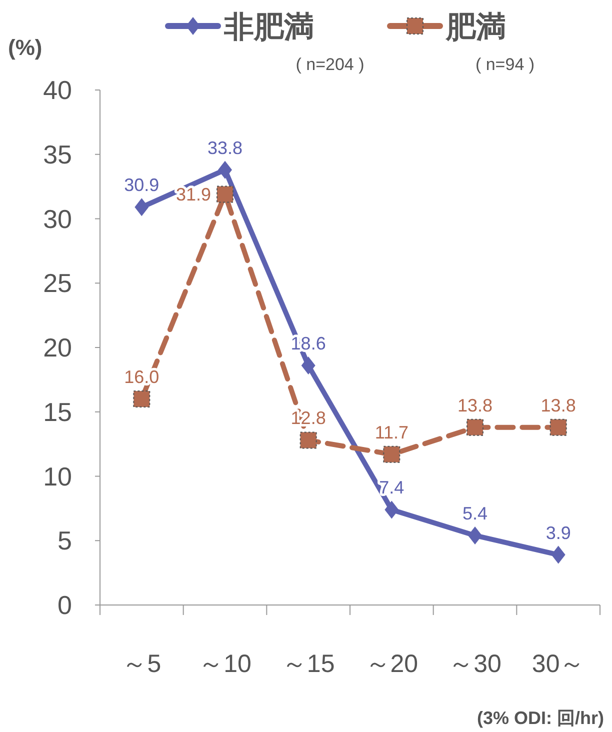  Describe the element at coordinates (540, 718) in the screenshot. I see `x-axis-title: (3% ODI: 回/hr)` at that location.